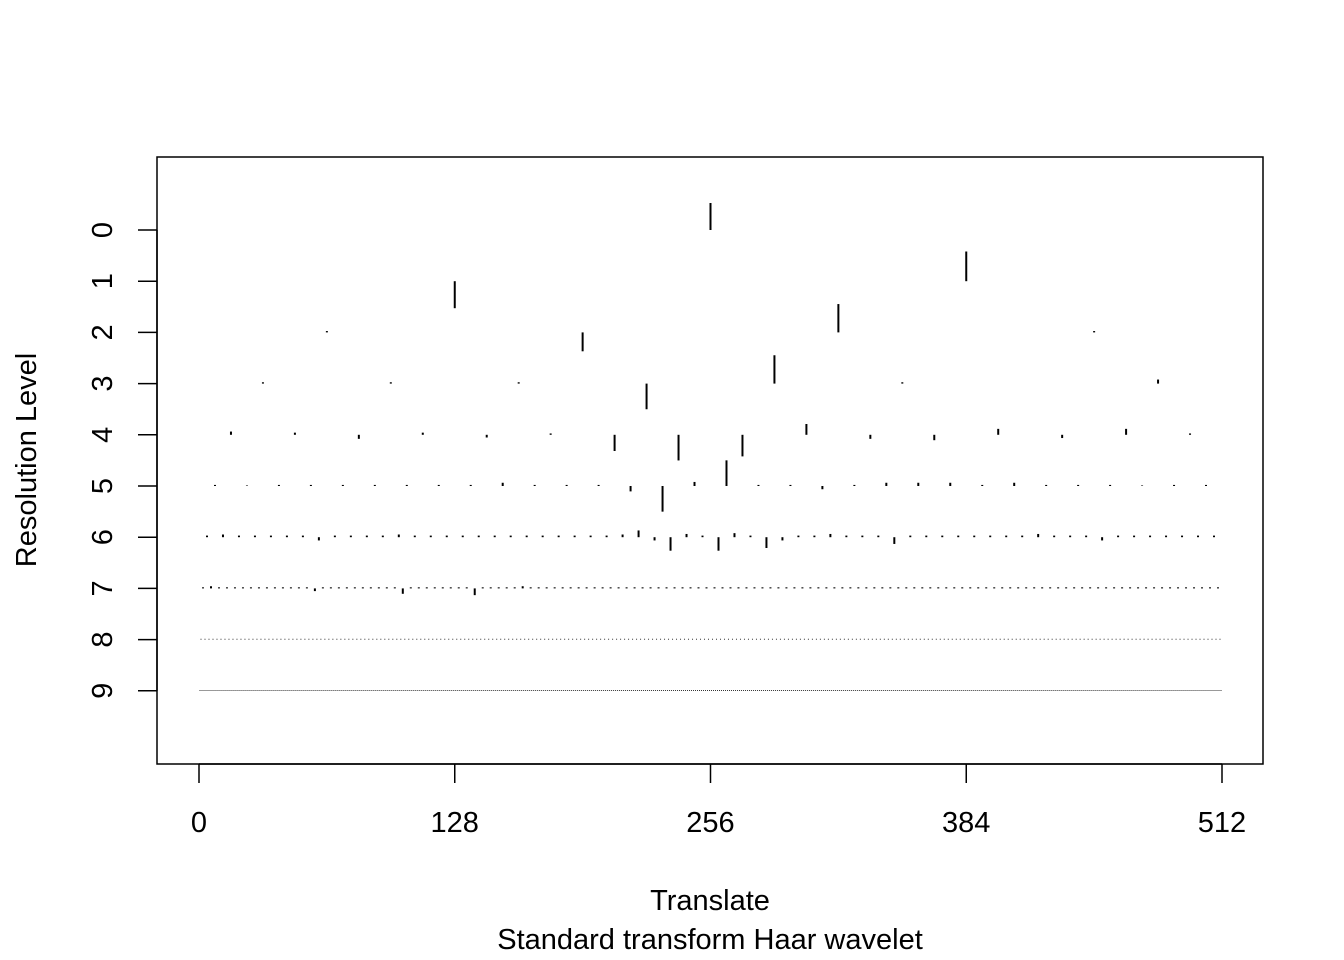 The image size is (1344, 960). What do you see at coordinates (103, 640) in the screenshot?
I see `y-tick-label: 8` at bounding box center [103, 640].